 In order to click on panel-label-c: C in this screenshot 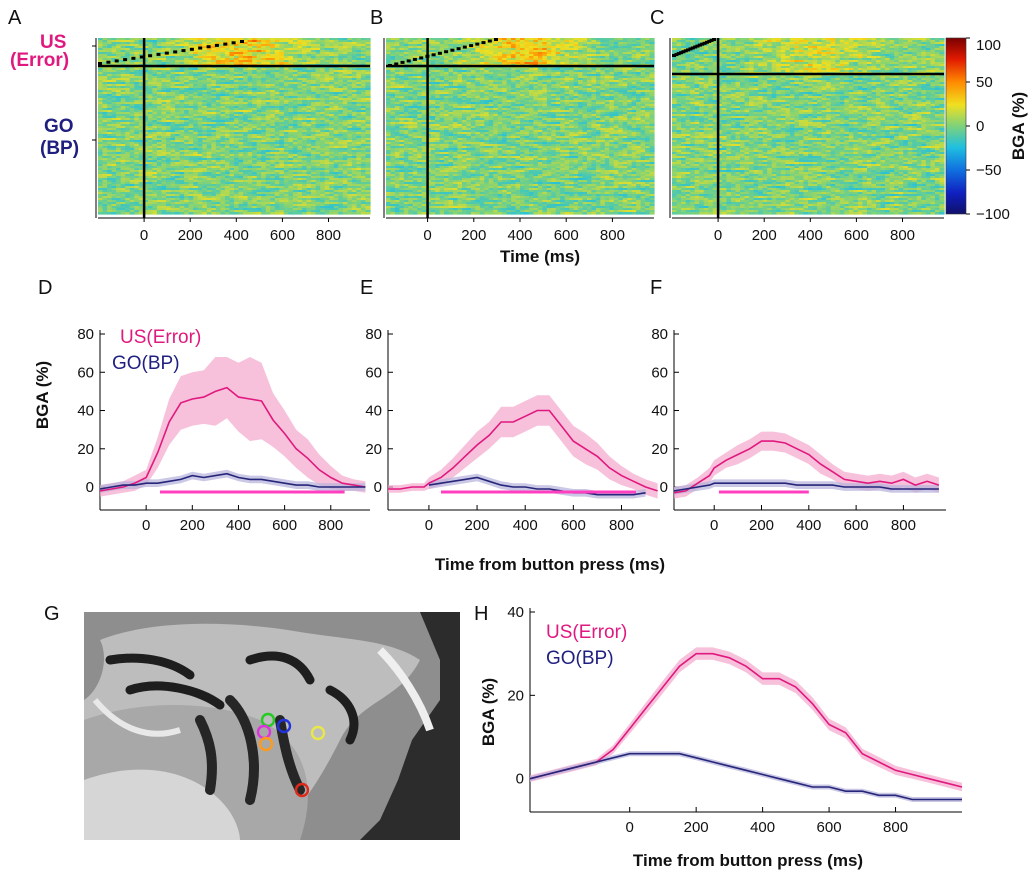, I will do `click(657, 18)`.